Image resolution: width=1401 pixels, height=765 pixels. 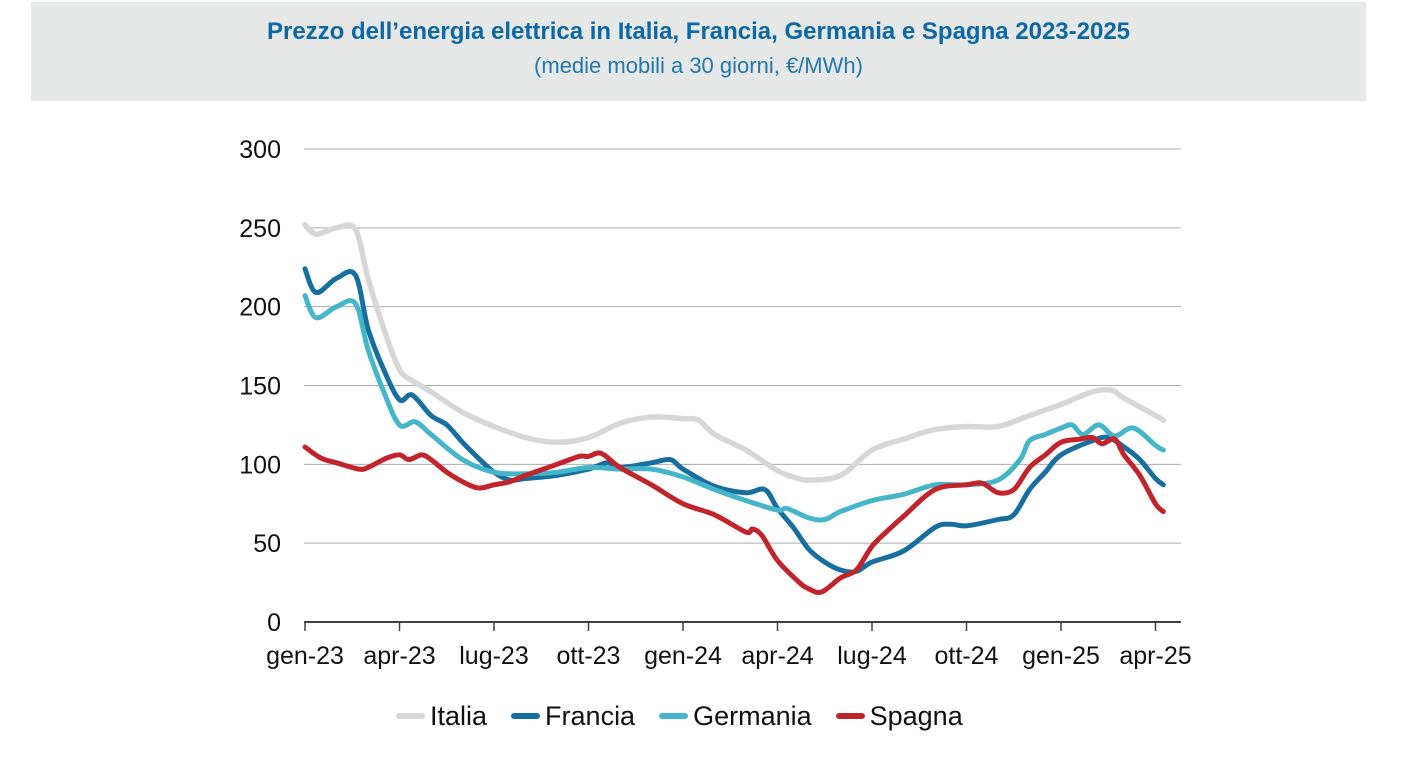 I want to click on y-axis-tick-label: 0, so click(x=274, y=623).